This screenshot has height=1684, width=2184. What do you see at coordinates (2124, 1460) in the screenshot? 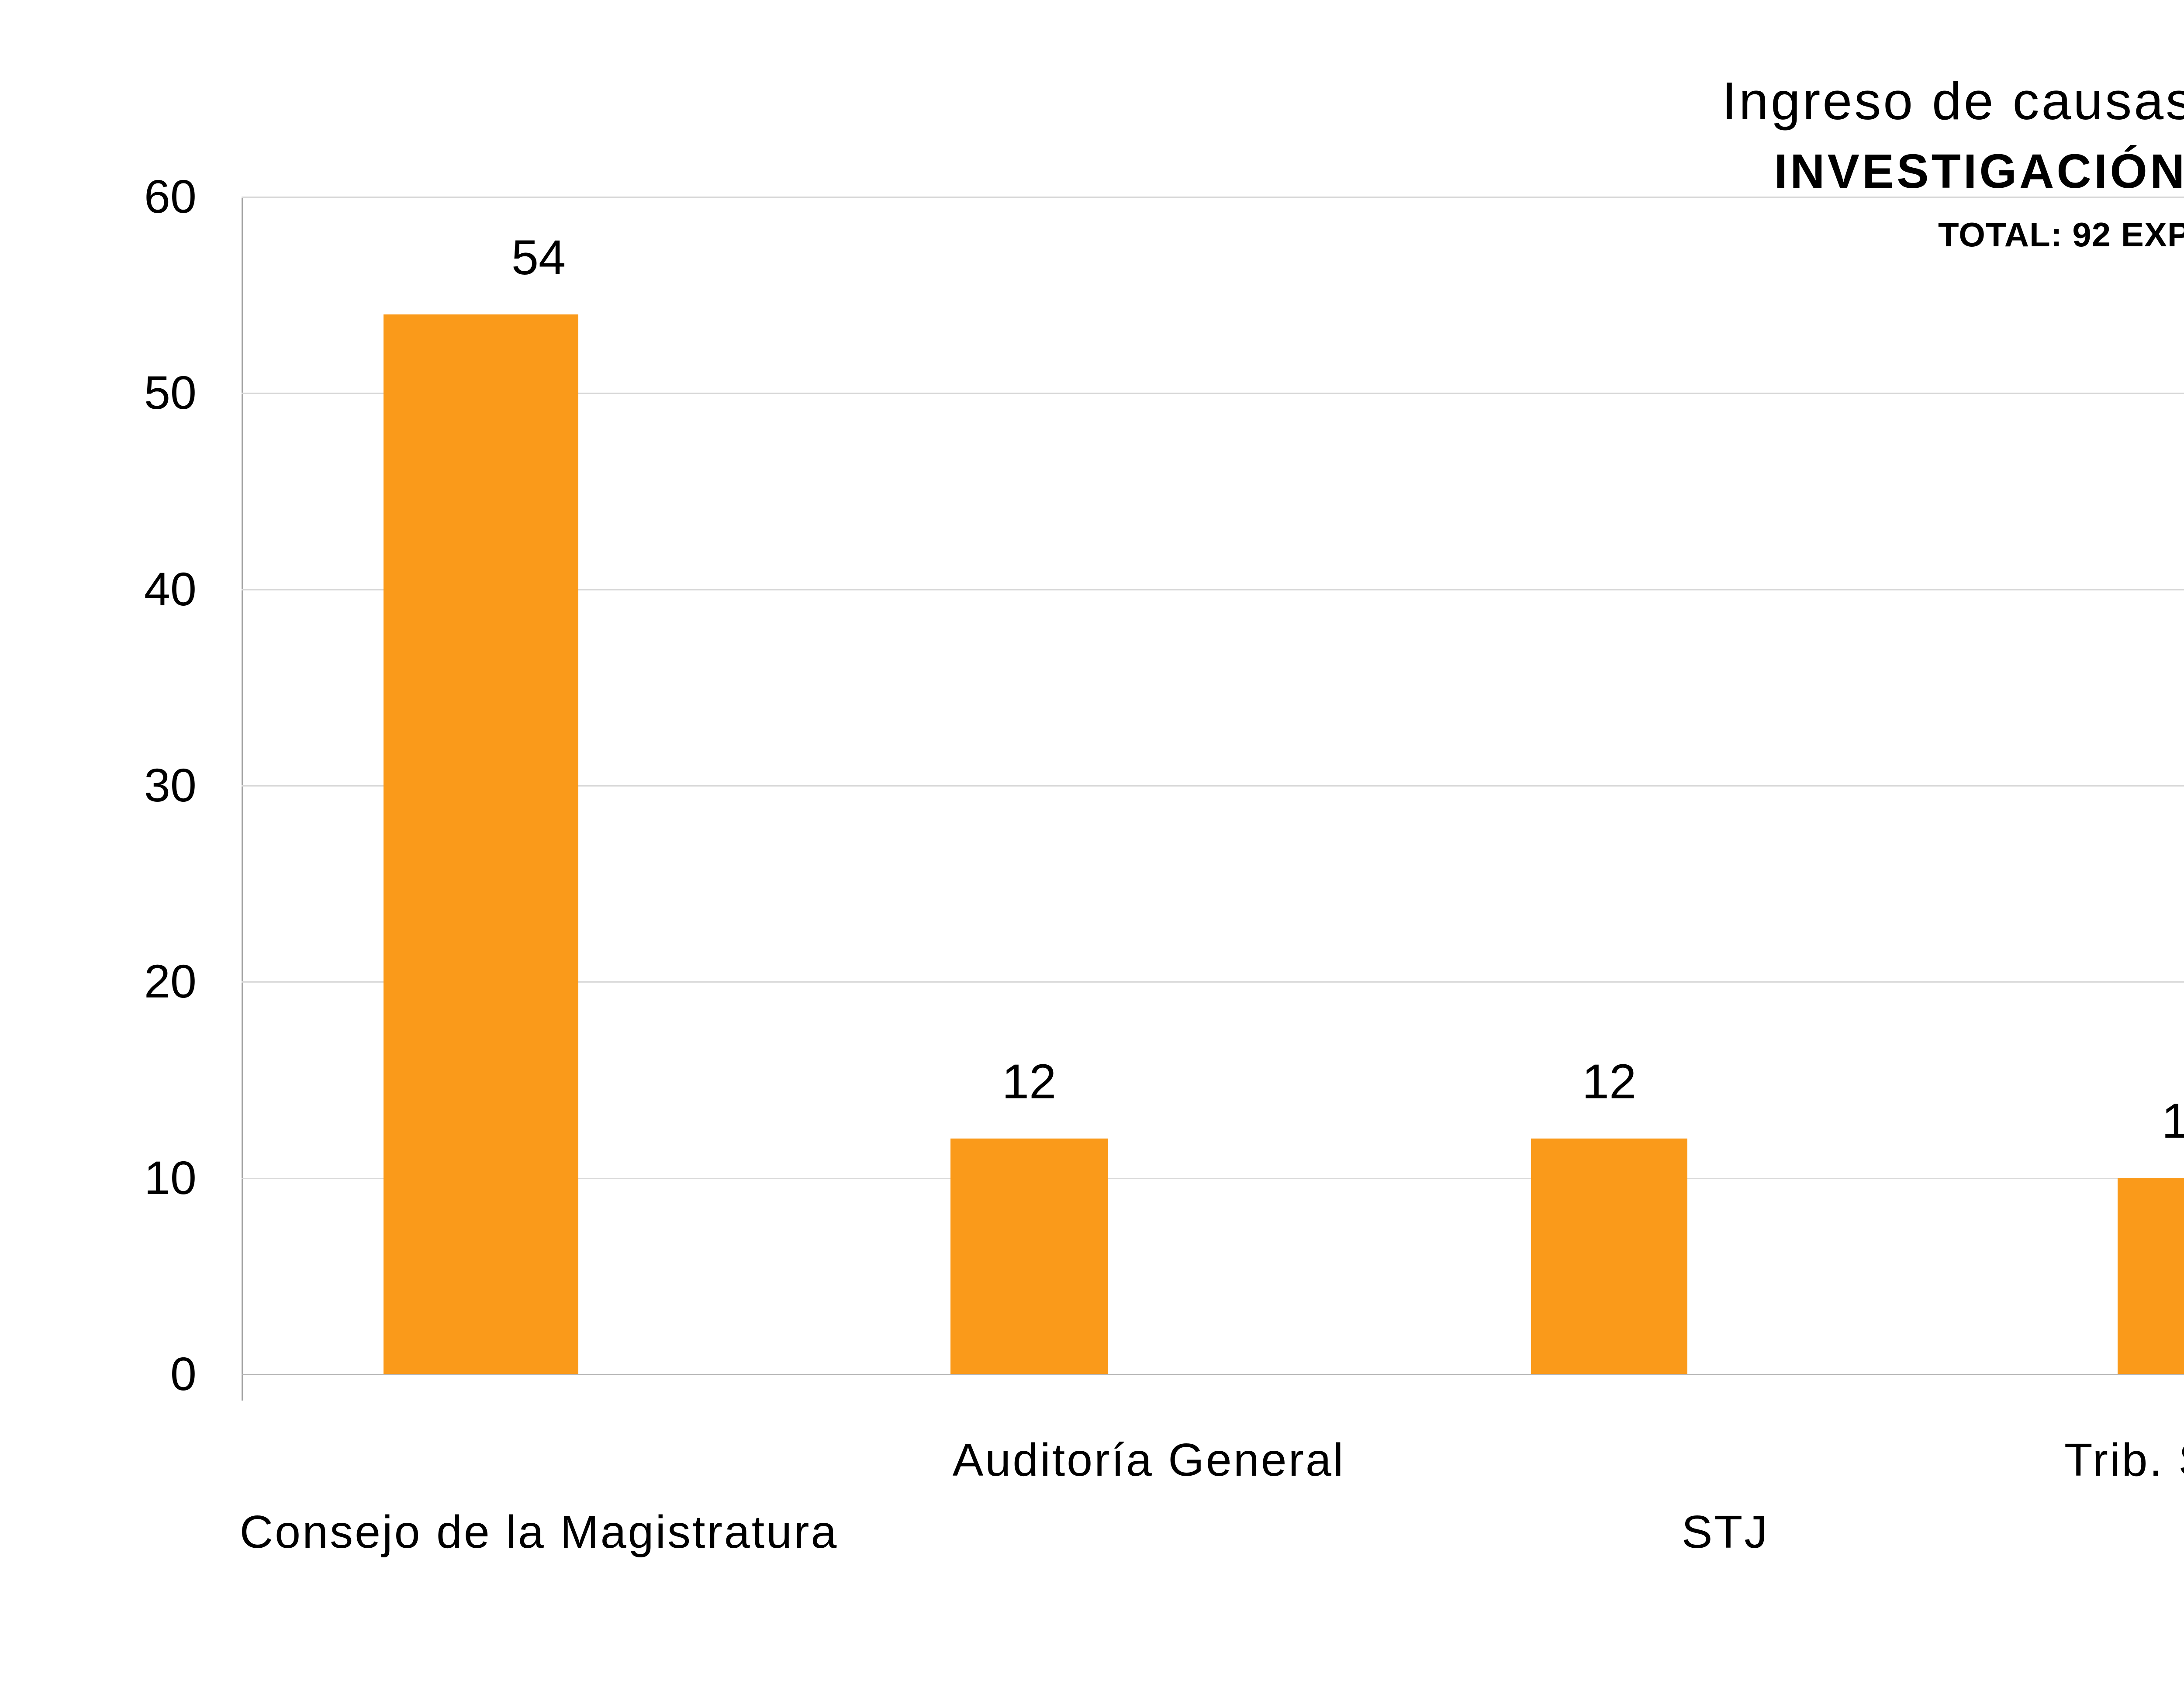
I see `x-axis-category-label: Trib. Superint. General` at bounding box center [2124, 1460].